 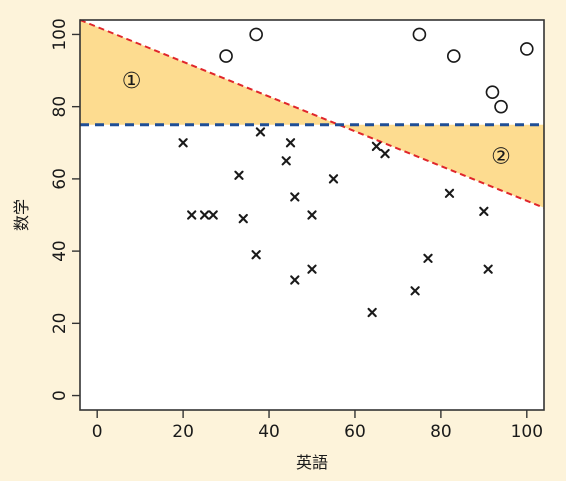 I want to click on y-tick-label: 60, so click(x=60, y=179).